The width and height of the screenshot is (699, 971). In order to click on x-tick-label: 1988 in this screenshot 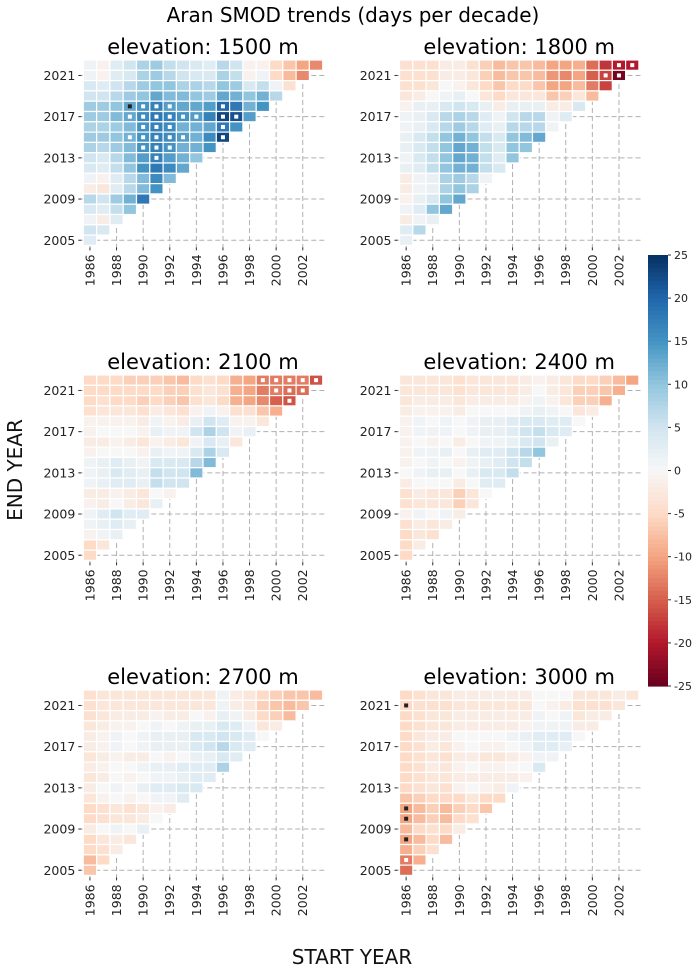, I will do `click(432, 900)`.